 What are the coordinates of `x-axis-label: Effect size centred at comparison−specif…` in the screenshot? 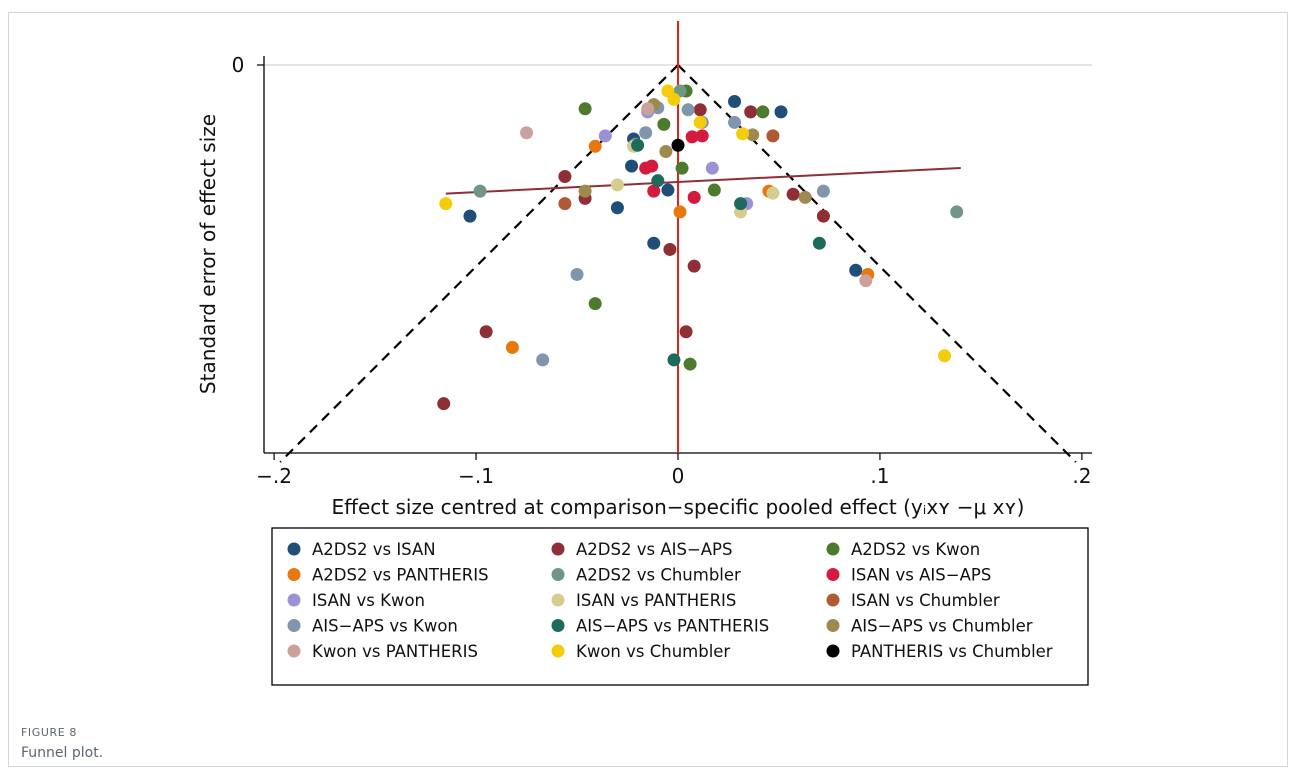 It's located at (678, 507).